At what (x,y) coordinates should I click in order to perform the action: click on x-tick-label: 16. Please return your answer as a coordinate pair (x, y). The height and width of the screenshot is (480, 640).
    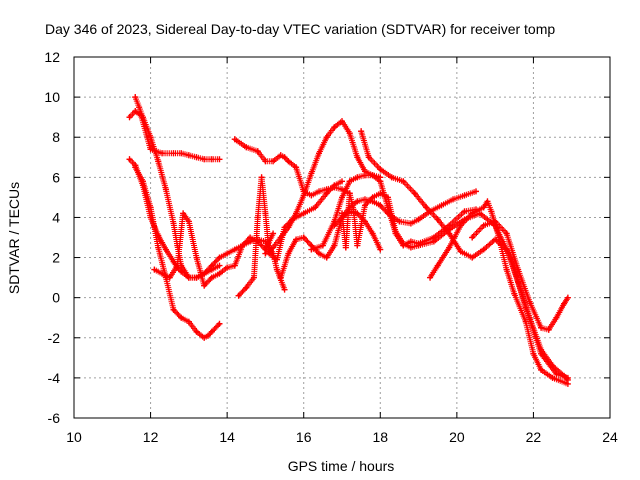
    Looking at the image, I should click on (304, 437).